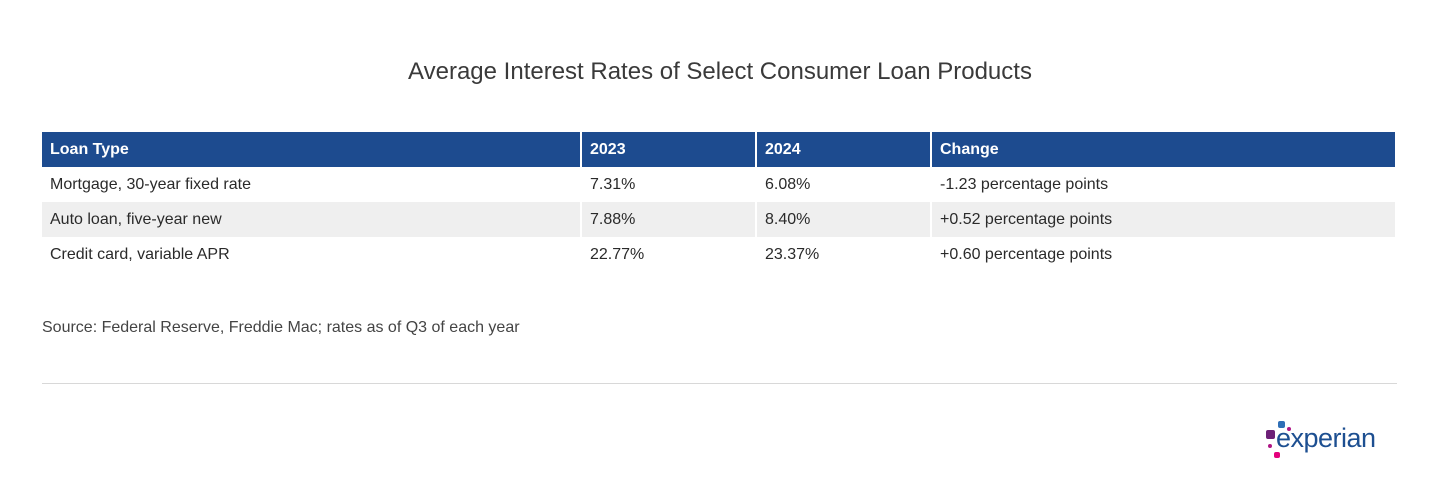  What do you see at coordinates (150, 184) in the screenshot?
I see `cell-loan-type: Mortgage, 30-year fixed rate` at bounding box center [150, 184].